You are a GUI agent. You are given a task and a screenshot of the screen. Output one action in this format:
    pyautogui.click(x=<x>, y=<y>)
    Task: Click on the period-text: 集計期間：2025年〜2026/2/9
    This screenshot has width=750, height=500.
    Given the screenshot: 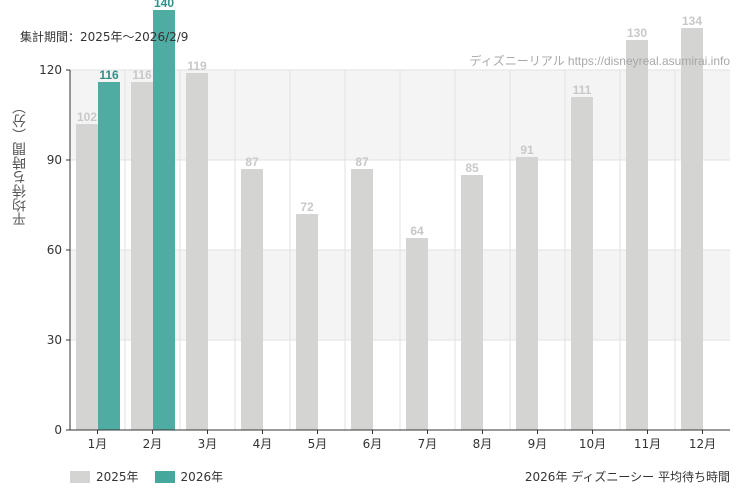 What is the action you would take?
    pyautogui.click(x=104, y=37)
    